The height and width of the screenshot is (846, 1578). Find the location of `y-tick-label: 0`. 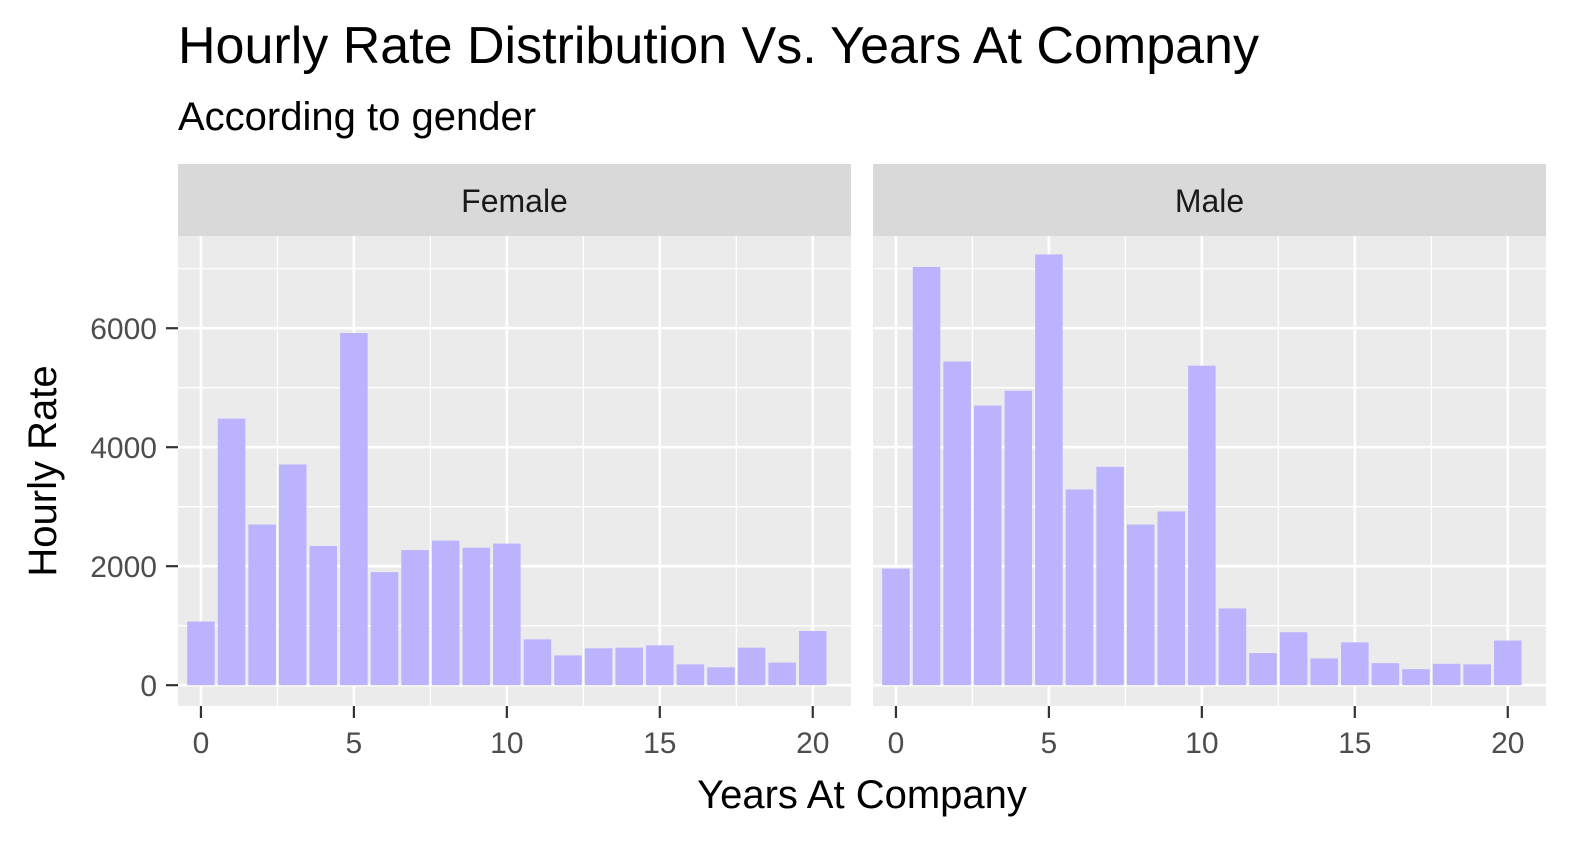

y-tick-label: 0 is located at coordinates (148, 686).